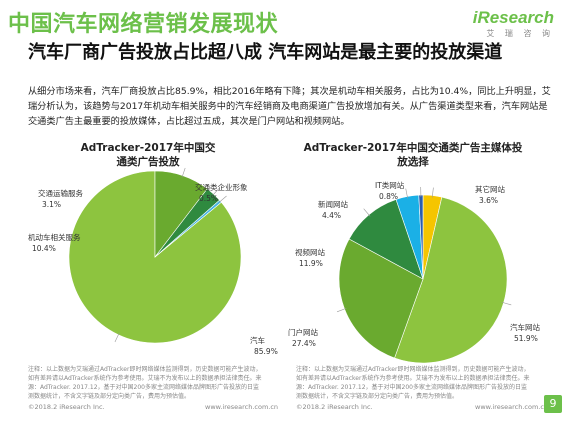 The height and width of the screenshot is (427, 570). Describe the element at coordinates (512, 407) in the screenshot. I see `right-footer-website: www.iresearch.com.cn` at that location.